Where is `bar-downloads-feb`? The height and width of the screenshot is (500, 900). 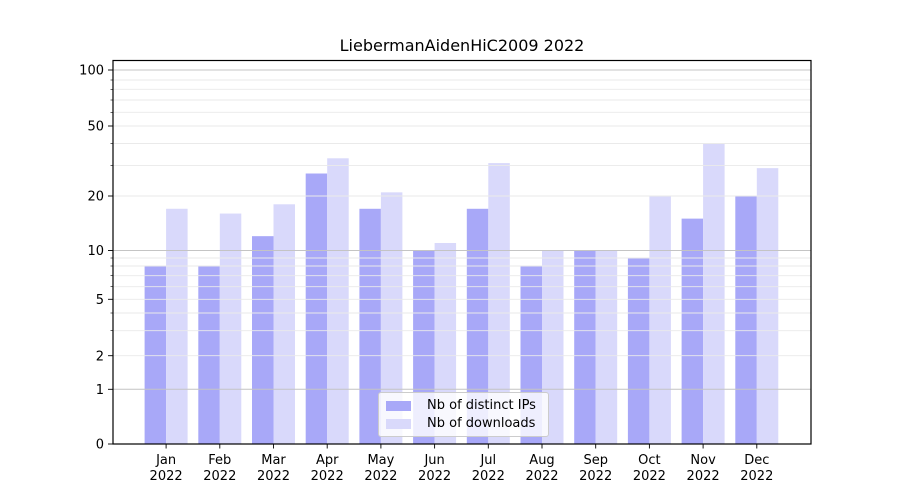
bar-downloads-feb is located at coordinates (230, 328).